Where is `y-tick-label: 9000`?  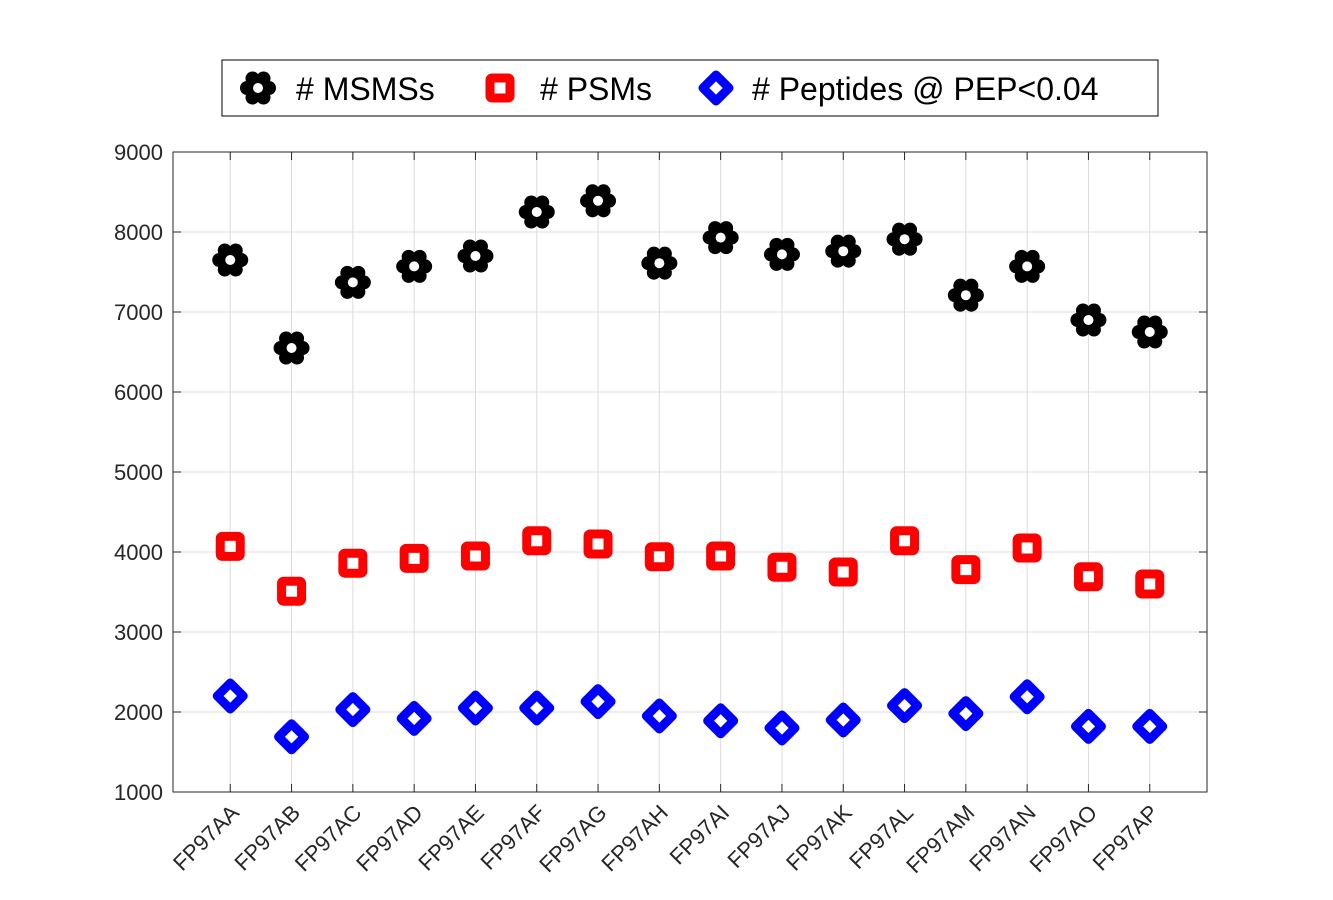 y-tick-label: 9000 is located at coordinates (138, 152).